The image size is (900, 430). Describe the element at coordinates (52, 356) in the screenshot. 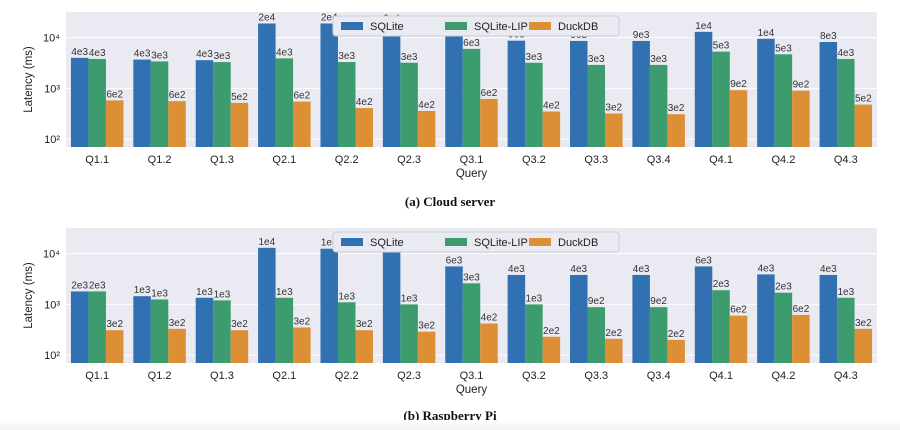

I see `y-tick-label: 10²` at that location.